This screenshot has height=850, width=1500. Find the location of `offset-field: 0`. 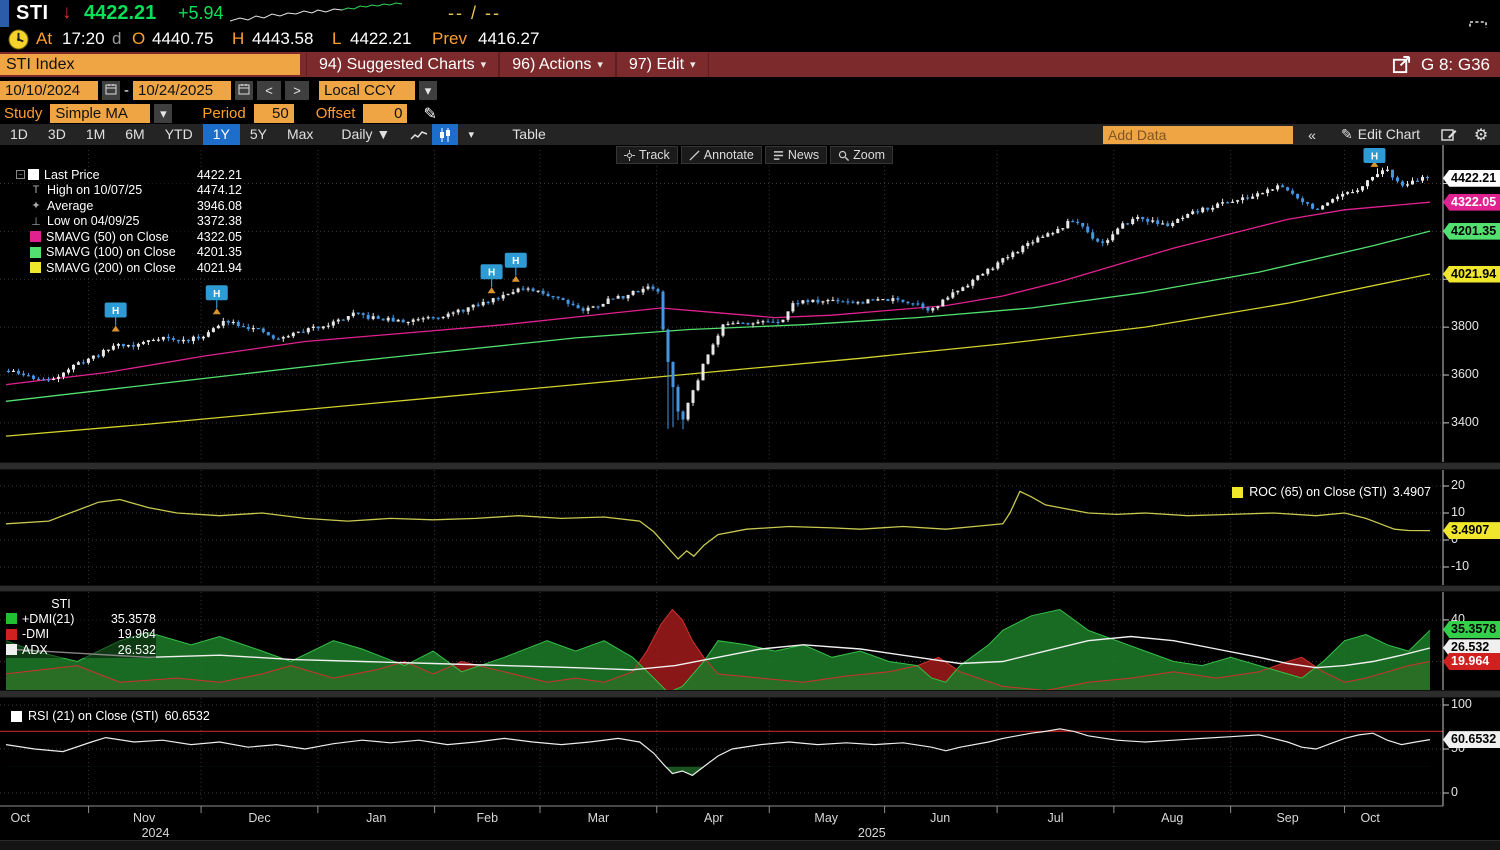

offset-field: 0 is located at coordinates (385, 113).